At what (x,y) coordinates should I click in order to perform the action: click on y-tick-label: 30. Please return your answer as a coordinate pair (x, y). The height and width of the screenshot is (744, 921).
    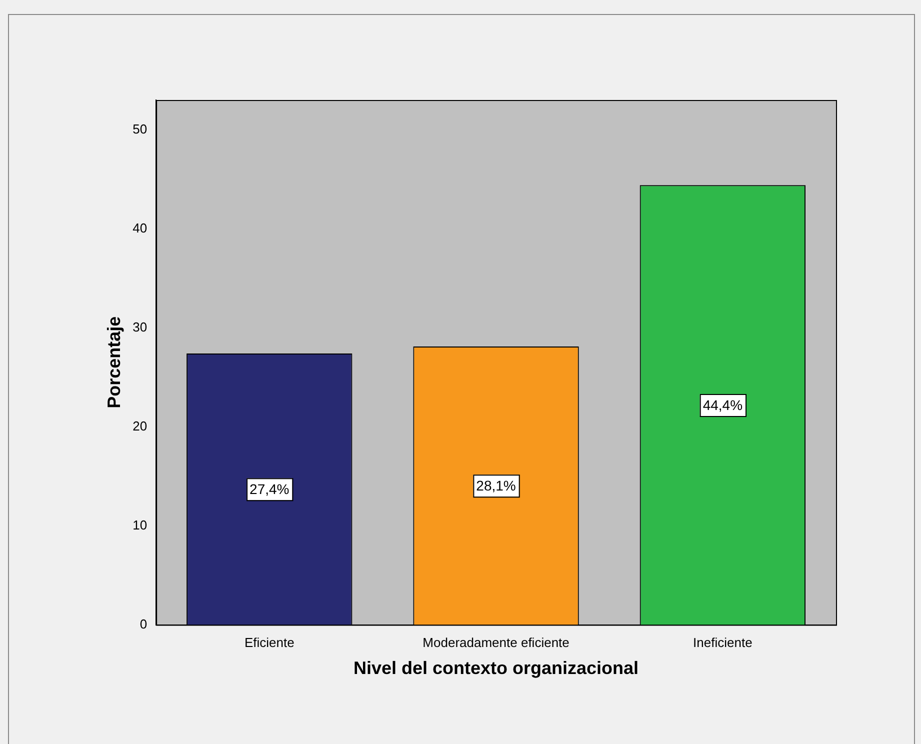
    Looking at the image, I should click on (140, 326).